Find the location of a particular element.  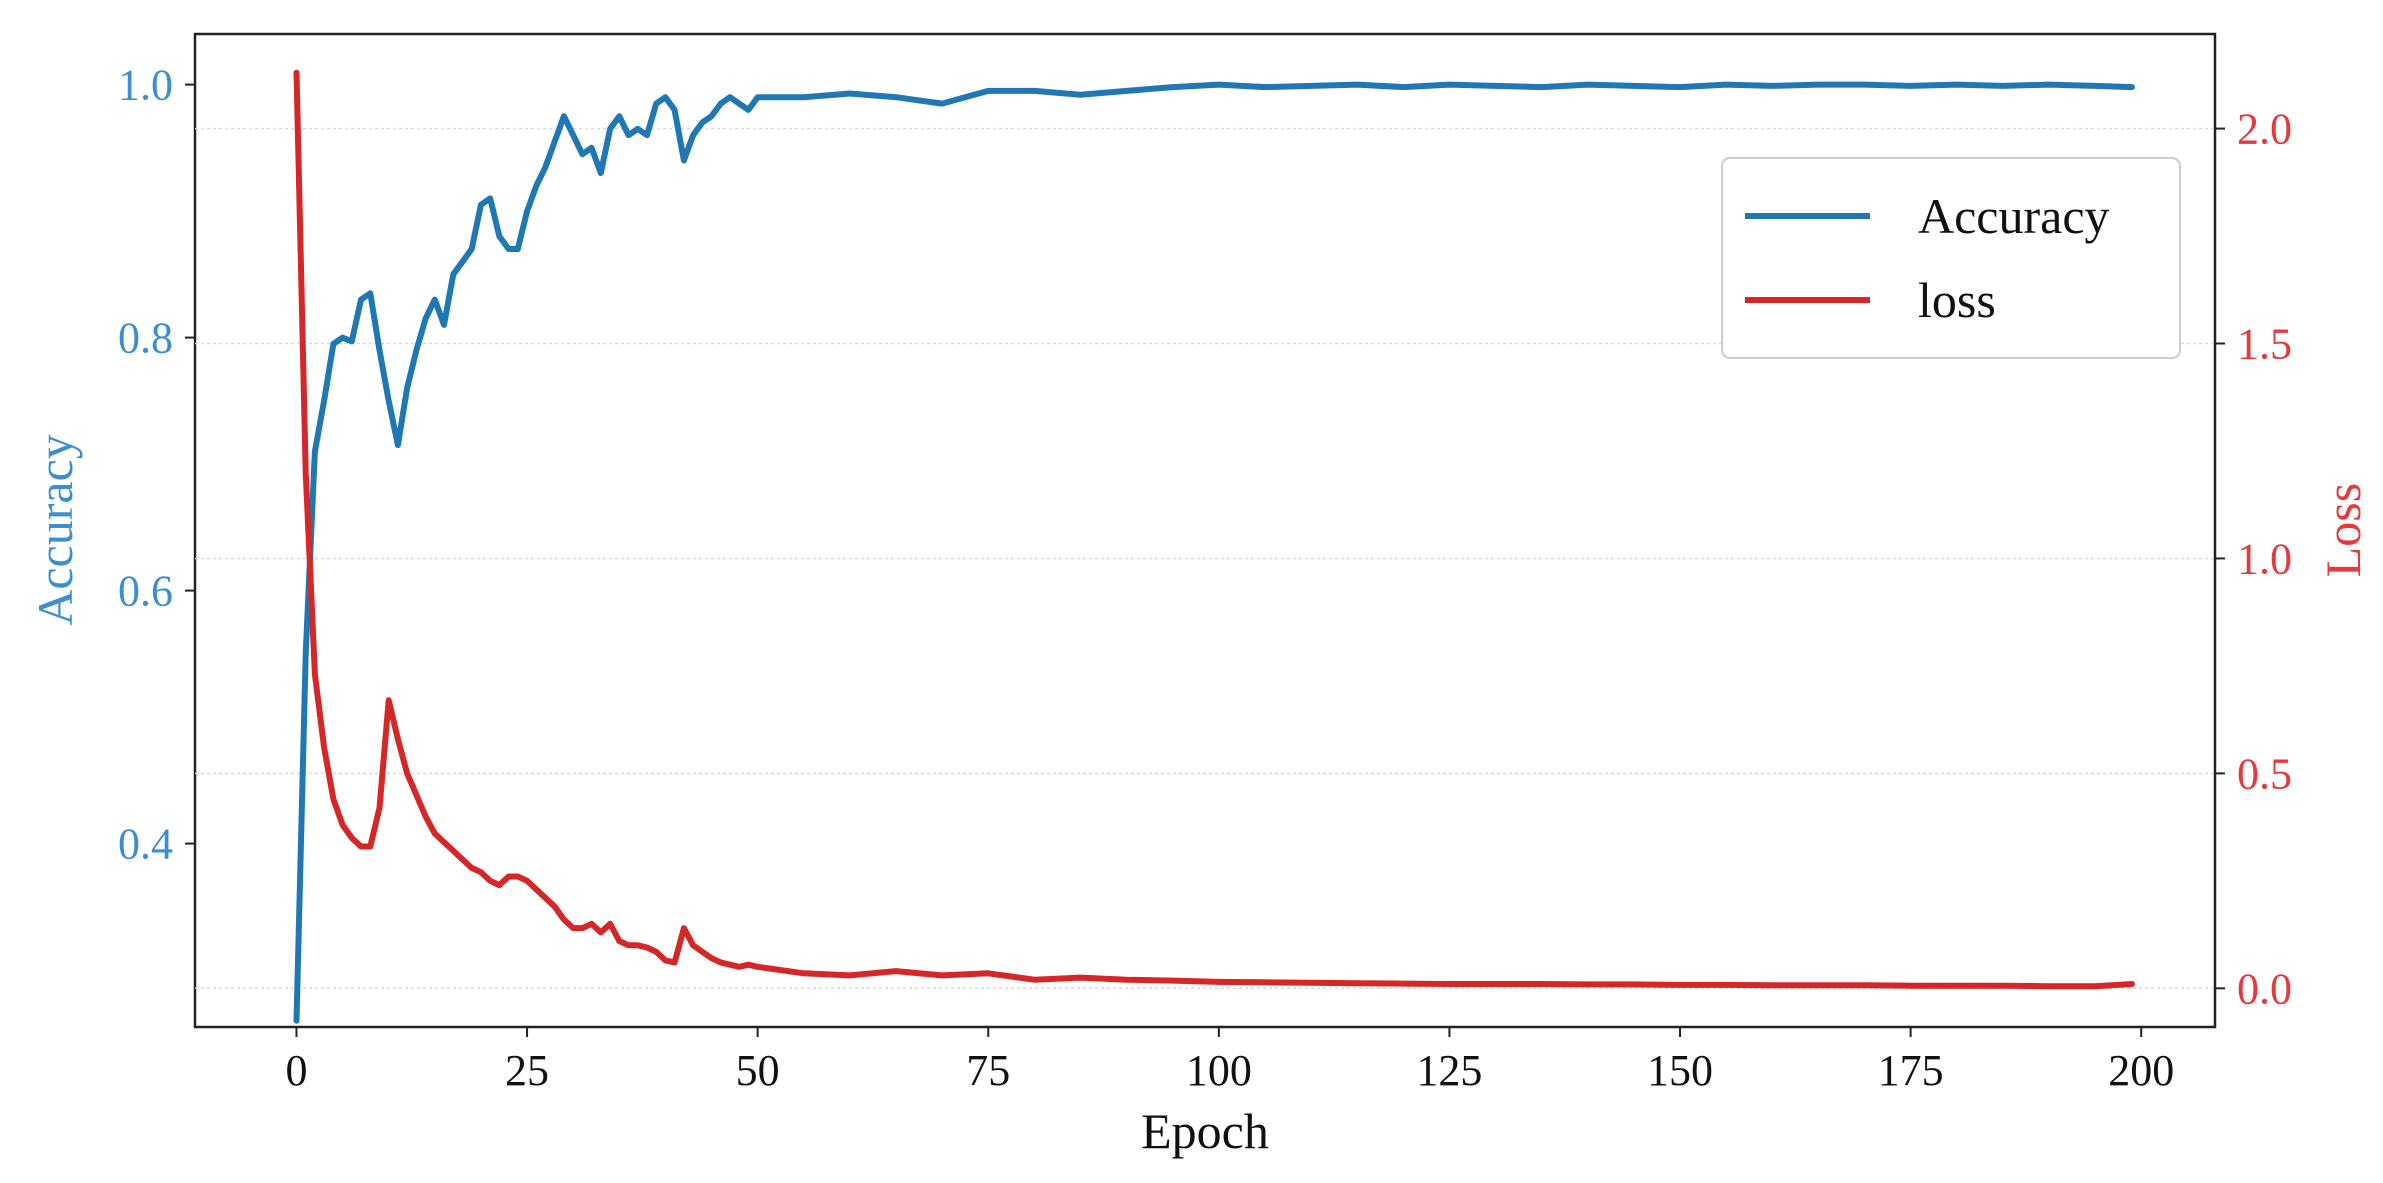

right-y-tick-label-0: 0.0 is located at coordinates (2264, 988).